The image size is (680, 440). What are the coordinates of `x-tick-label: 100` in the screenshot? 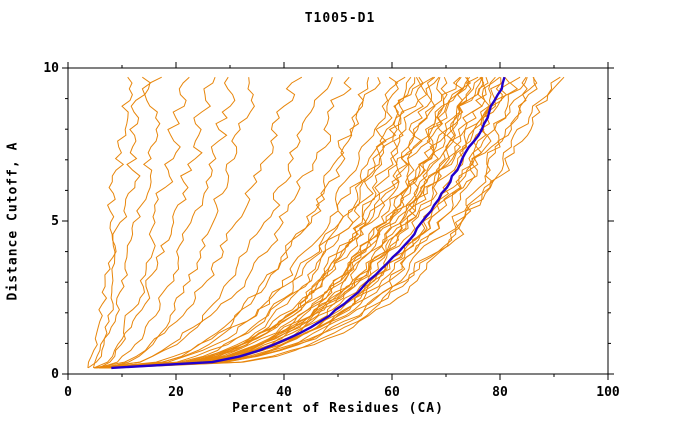 It's located at (608, 392).